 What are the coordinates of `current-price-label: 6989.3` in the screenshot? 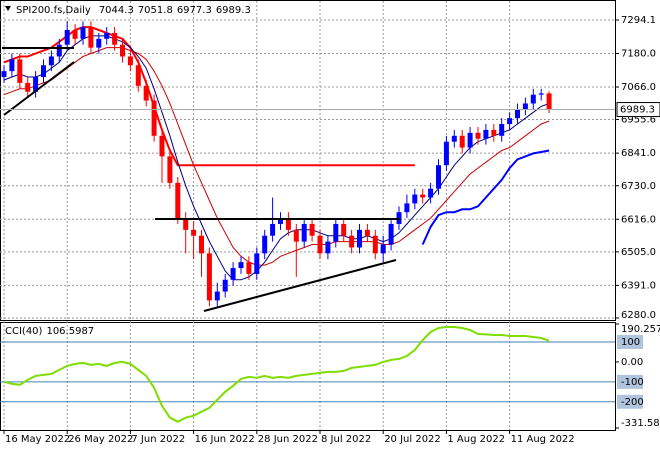 It's located at (637, 110).